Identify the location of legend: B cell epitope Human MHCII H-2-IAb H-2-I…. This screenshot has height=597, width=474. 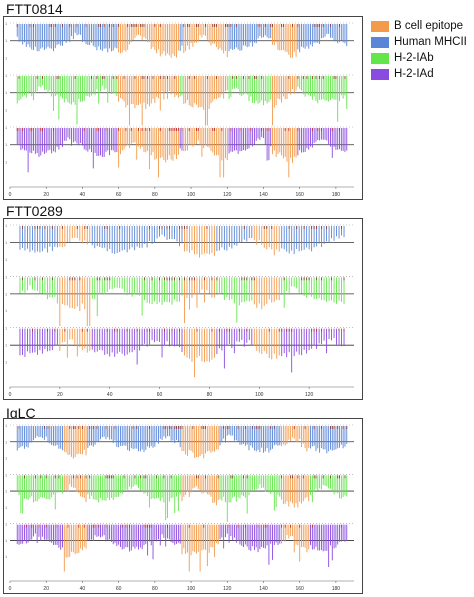
(419, 50).